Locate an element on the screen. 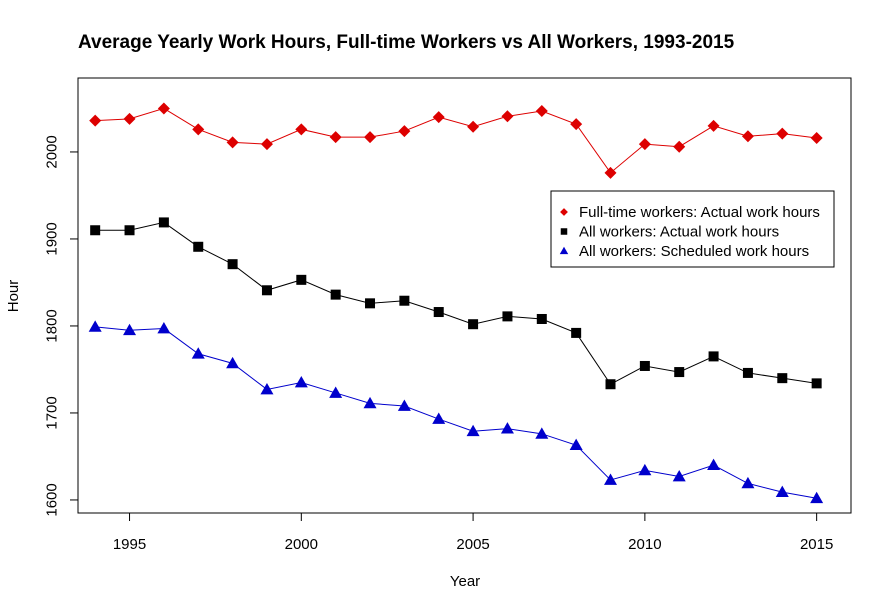  x-tick-label: 2005 is located at coordinates (472, 544).